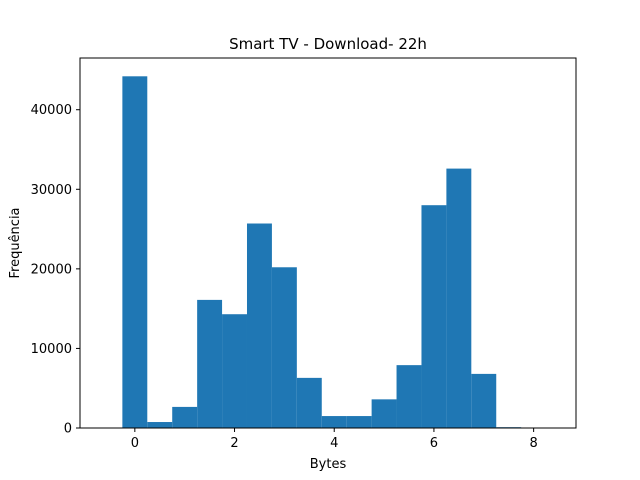 The width and height of the screenshot is (640, 480). I want to click on y-tick-label: 40000, so click(51, 110).